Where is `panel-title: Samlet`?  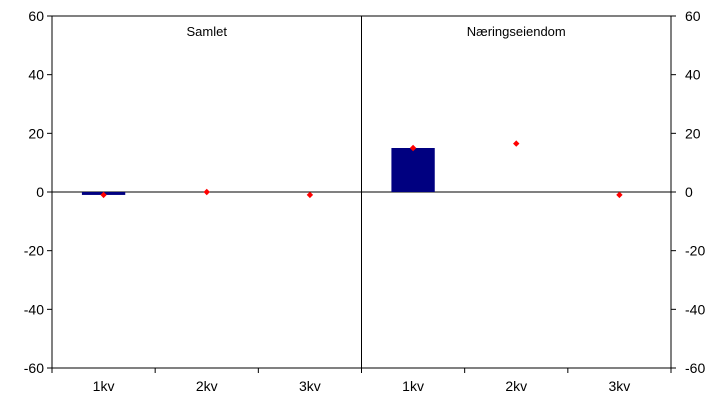
panel-title: Samlet is located at coordinates (207, 31).